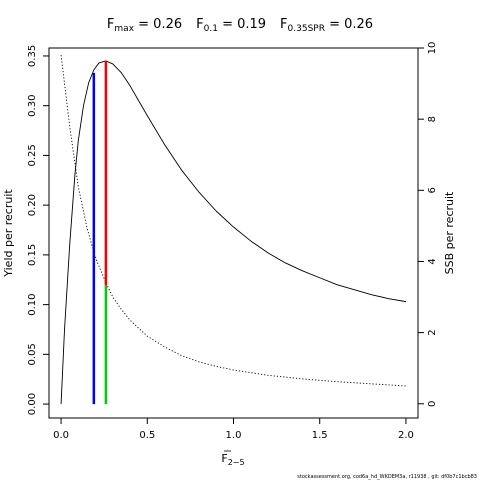 This screenshot has width=480, height=480. What do you see at coordinates (32, 304) in the screenshot?
I see `y-left-tick-label-2: 0.10` at bounding box center [32, 304].